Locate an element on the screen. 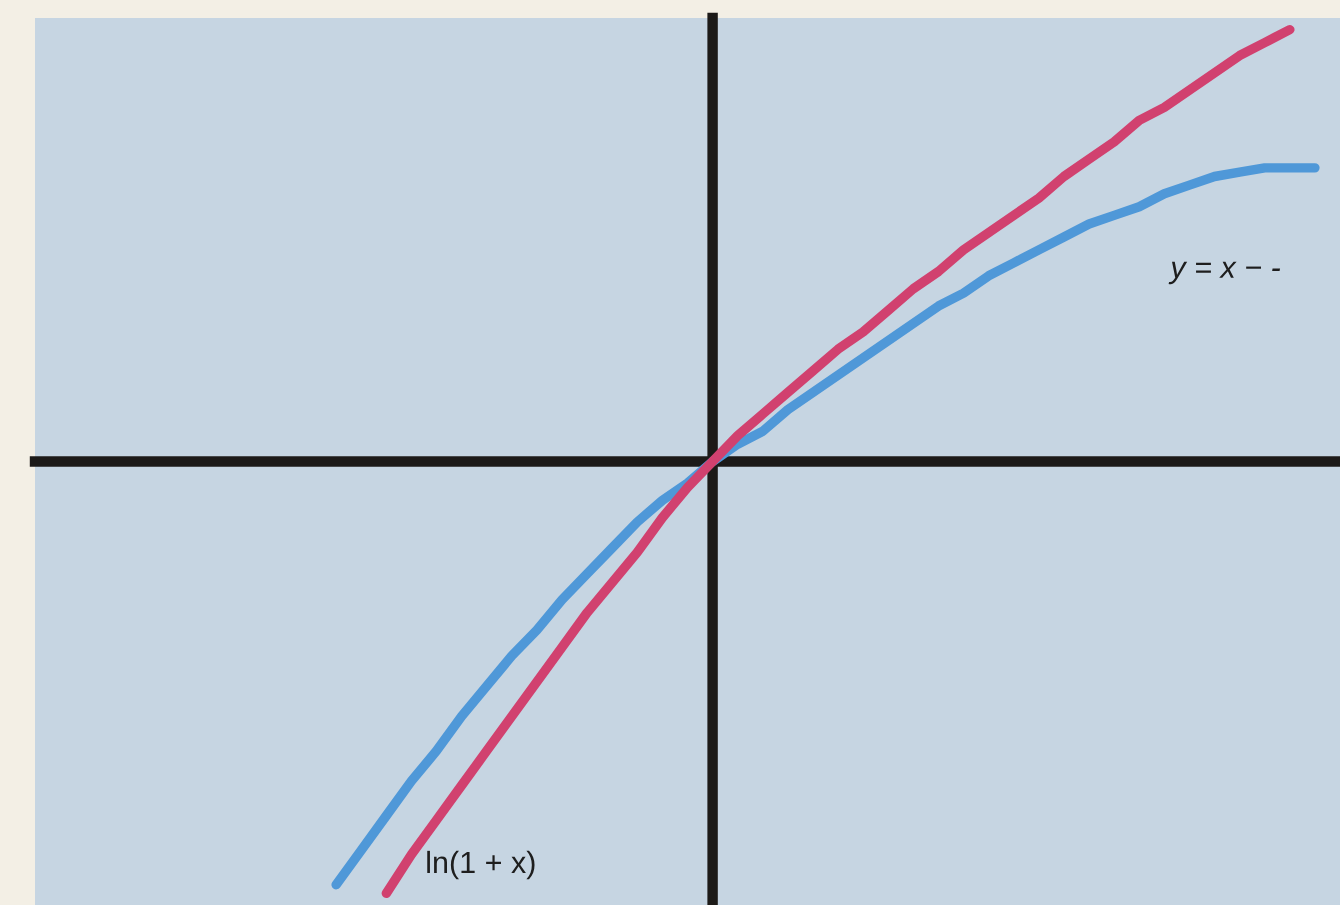 This screenshot has width=1340, height=905. series-label: ln(1 + x) is located at coordinates (481, 865).